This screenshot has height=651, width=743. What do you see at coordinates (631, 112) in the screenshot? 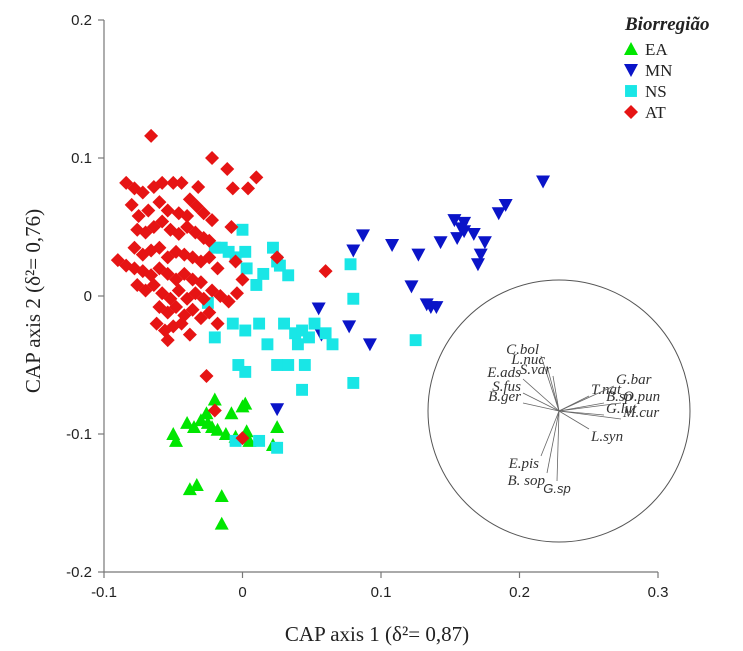
I see `legend-marker-at` at bounding box center [631, 112].